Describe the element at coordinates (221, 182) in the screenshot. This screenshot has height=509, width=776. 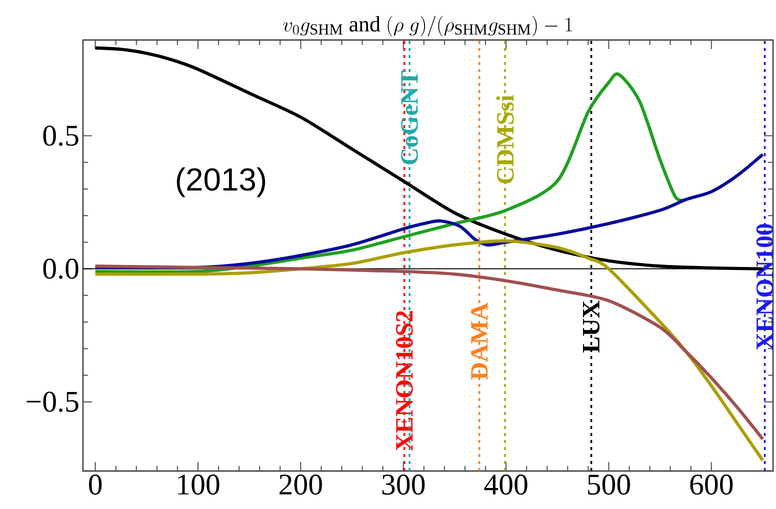
I see `annotation: (2013)` at that location.